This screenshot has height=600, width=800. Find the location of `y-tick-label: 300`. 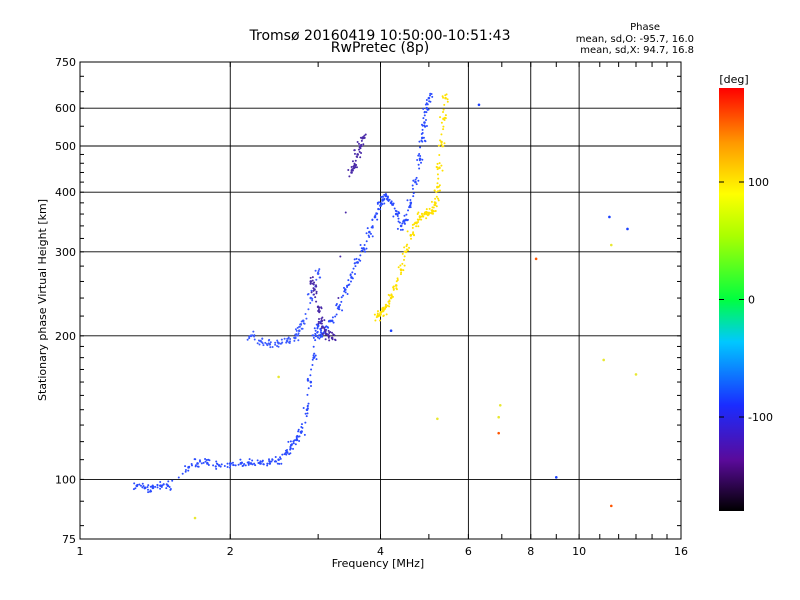

y-tick-label: 300 is located at coordinates (65, 252).